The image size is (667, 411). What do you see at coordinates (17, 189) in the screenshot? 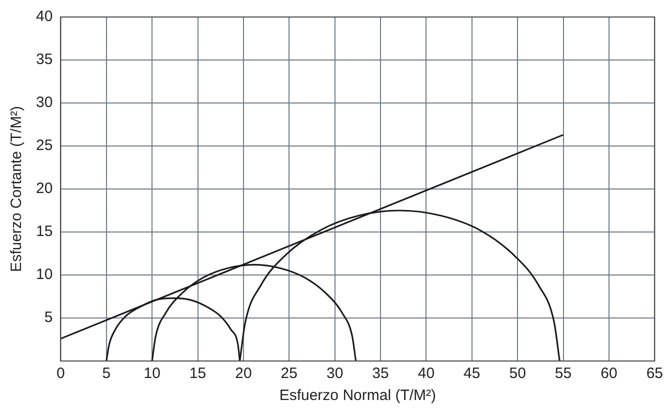
I see `y-axis-title: Esfuerzo Cortante (T/M²)` at bounding box center [17, 189].